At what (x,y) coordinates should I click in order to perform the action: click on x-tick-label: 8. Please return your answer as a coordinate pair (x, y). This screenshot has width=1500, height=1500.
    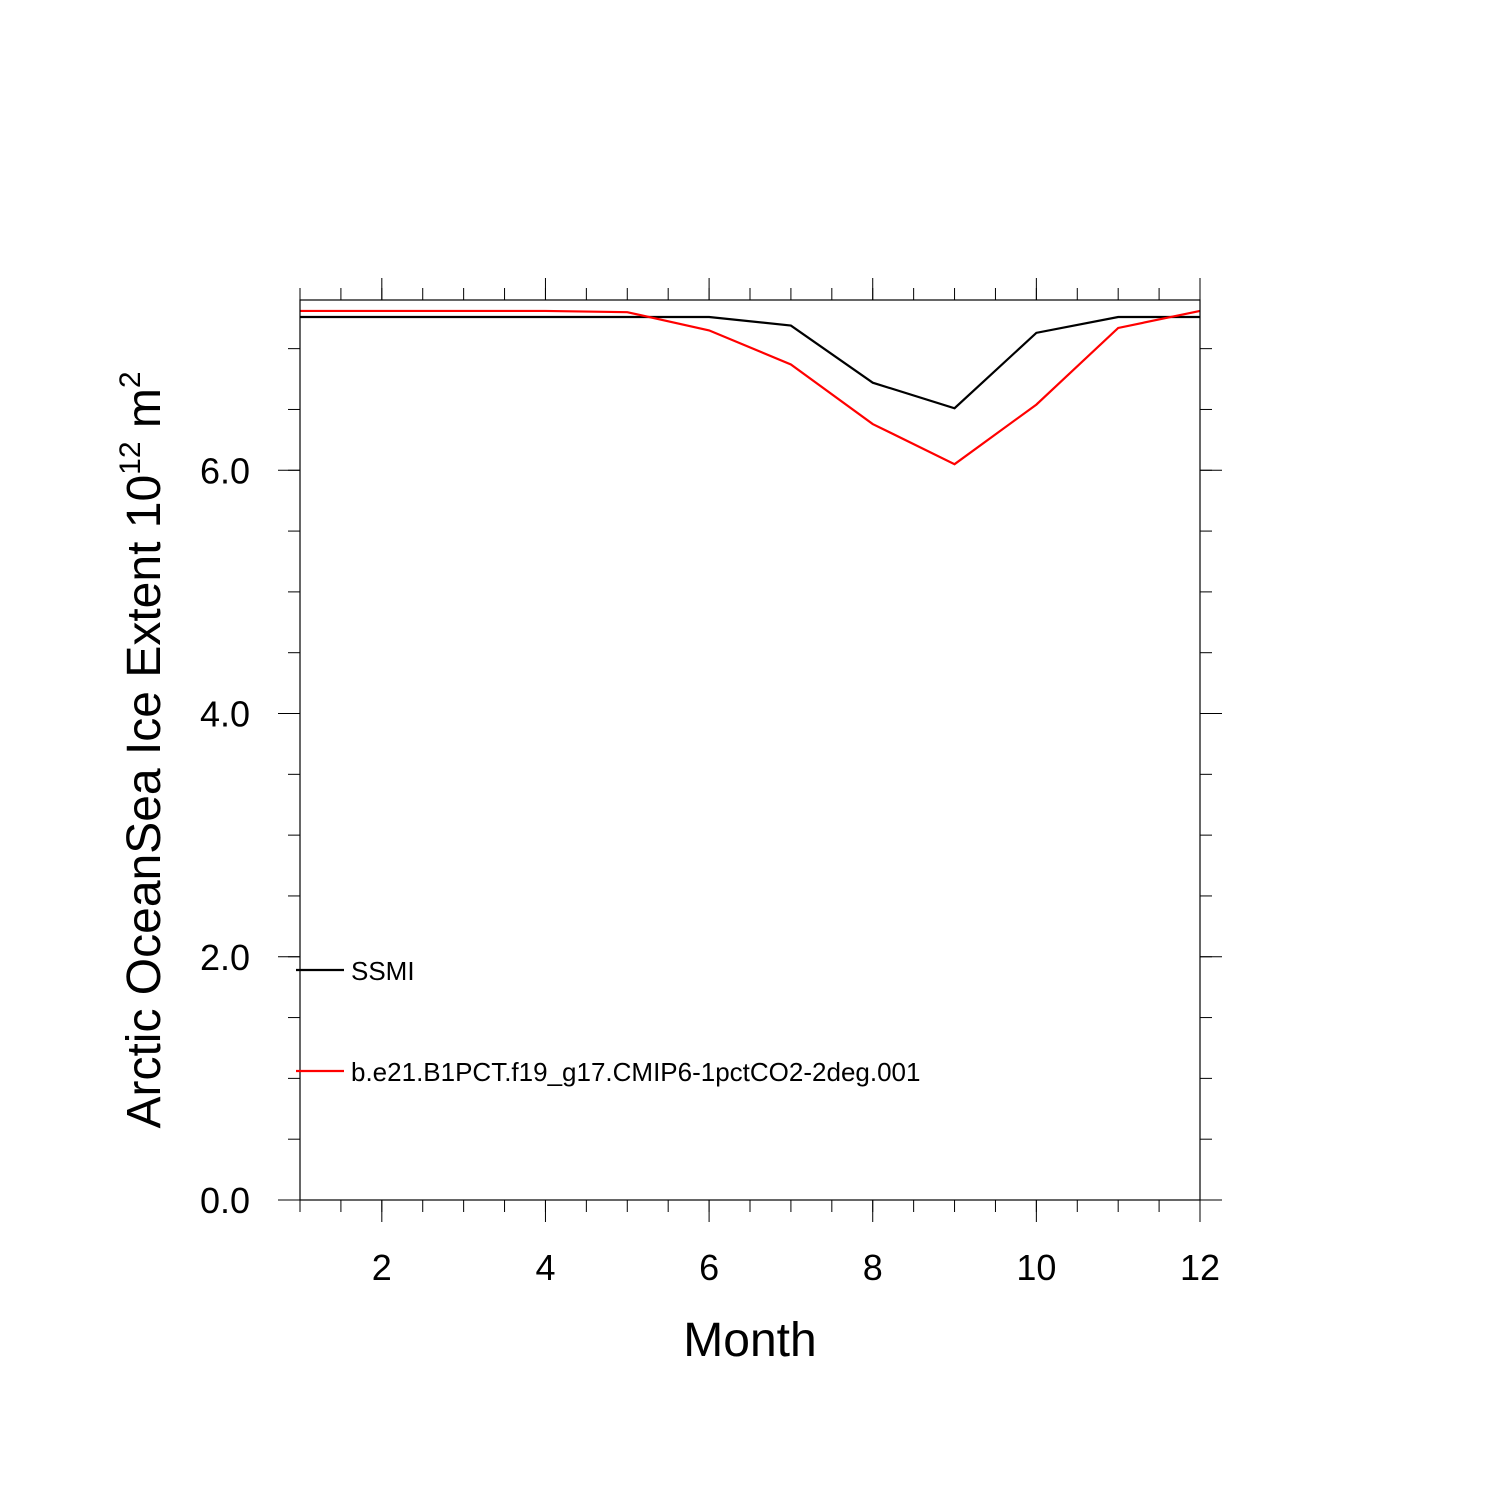
    Looking at the image, I should click on (873, 1267).